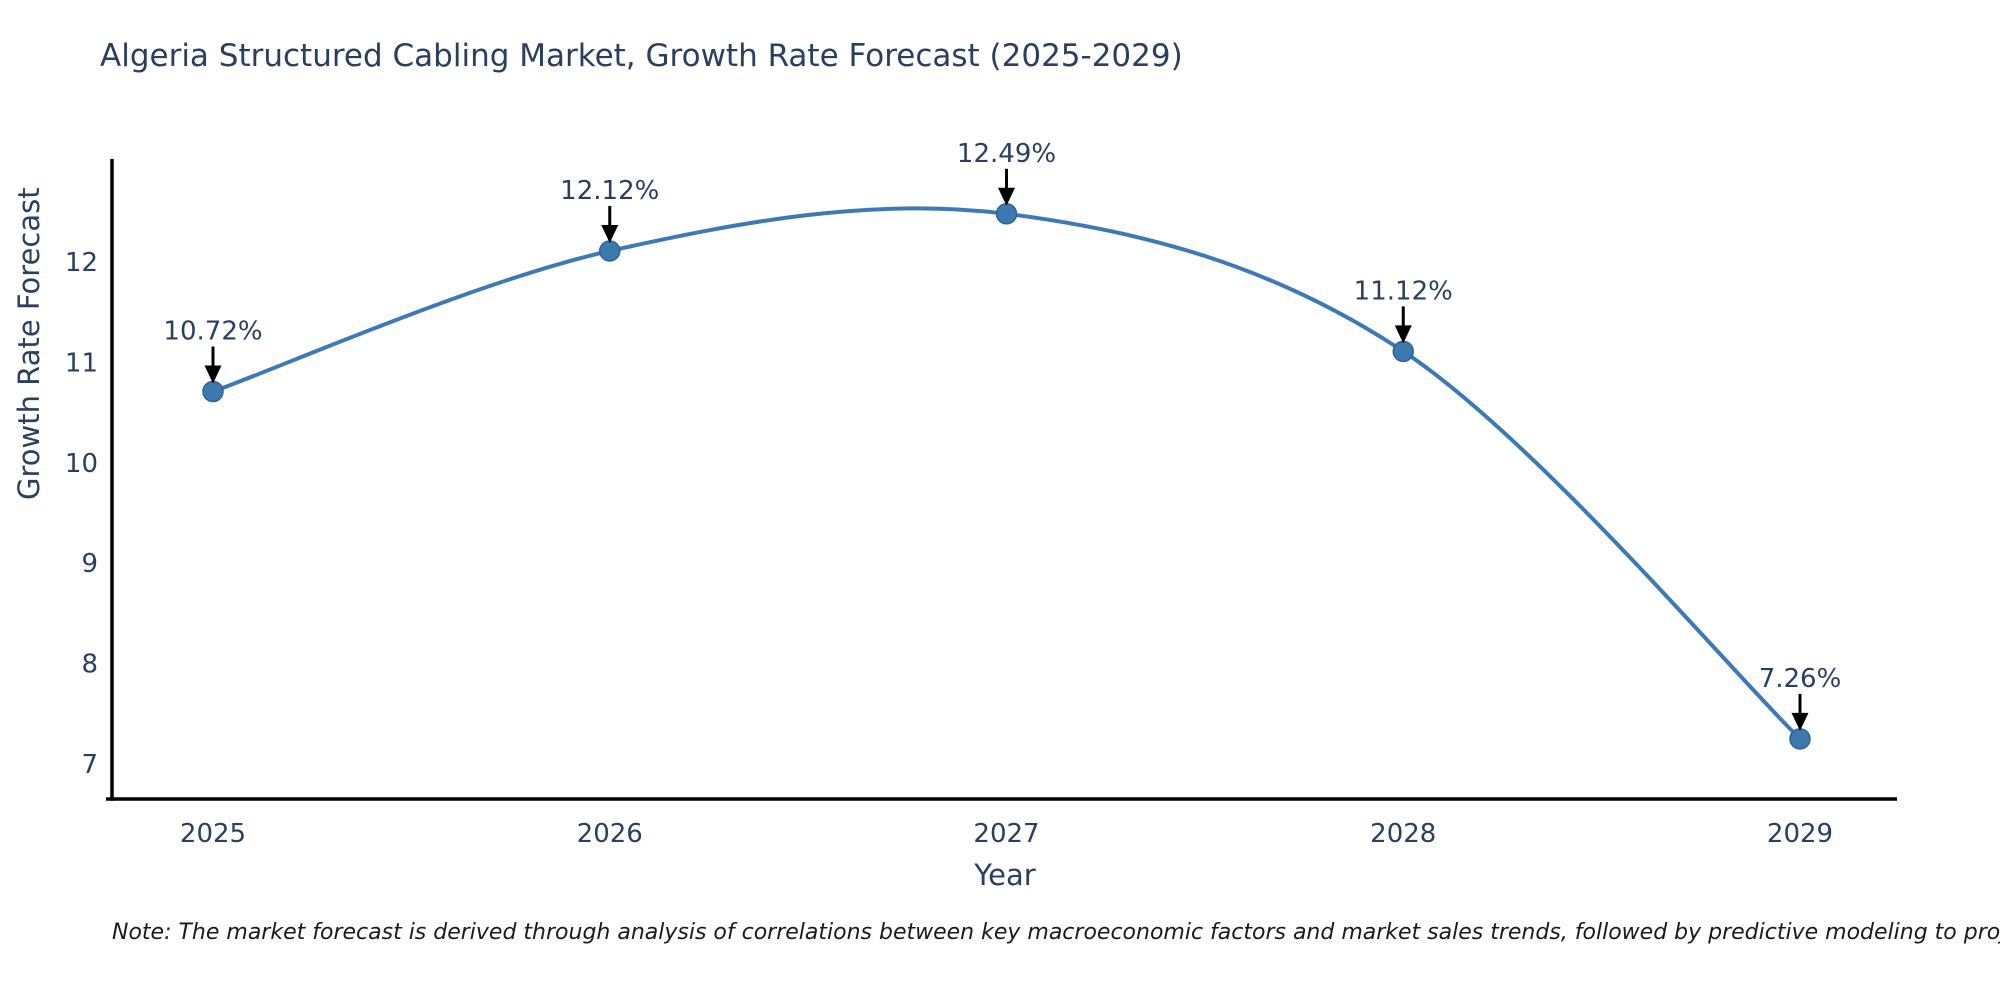 The width and height of the screenshot is (2000, 1000). Describe the element at coordinates (81, 464) in the screenshot. I see `y-tick-label-10: 10` at that location.